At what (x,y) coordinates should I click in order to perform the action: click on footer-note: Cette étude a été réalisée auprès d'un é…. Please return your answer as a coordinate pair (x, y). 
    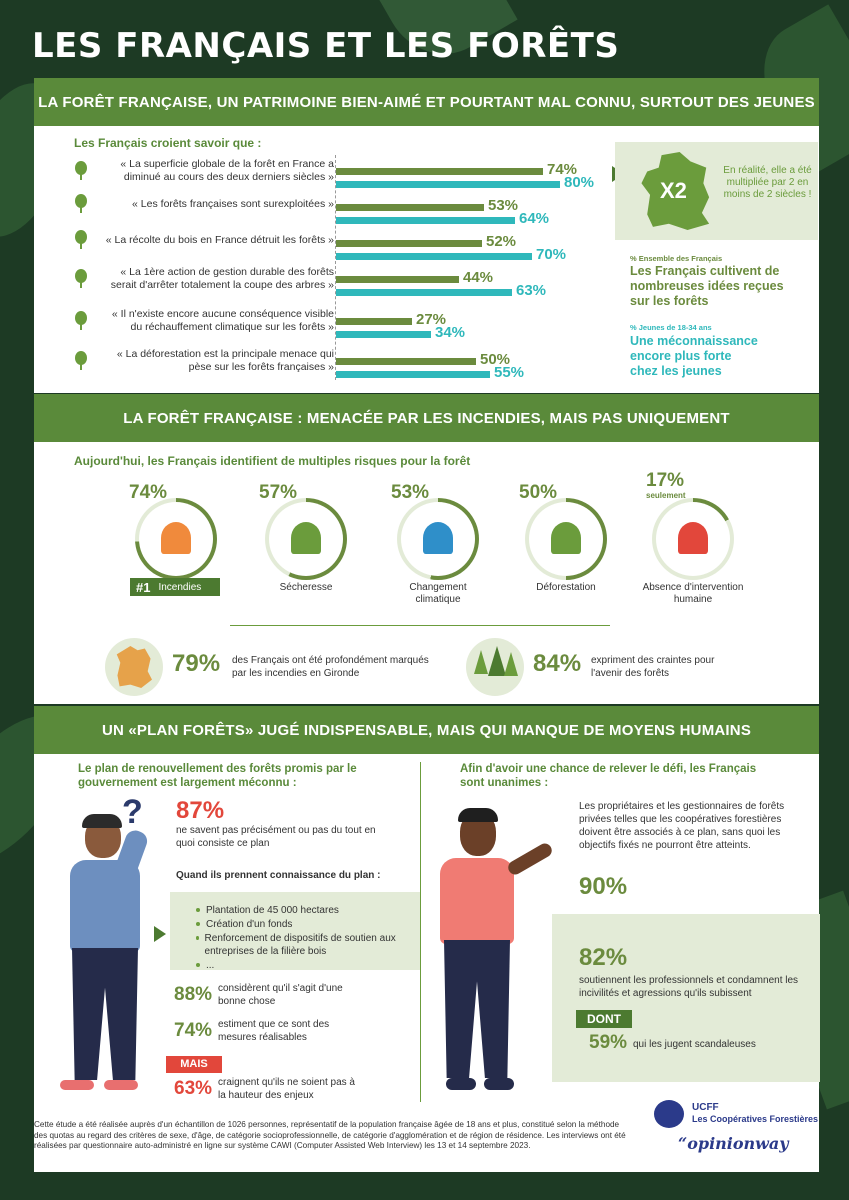
    Looking at the image, I should click on (330, 1135).